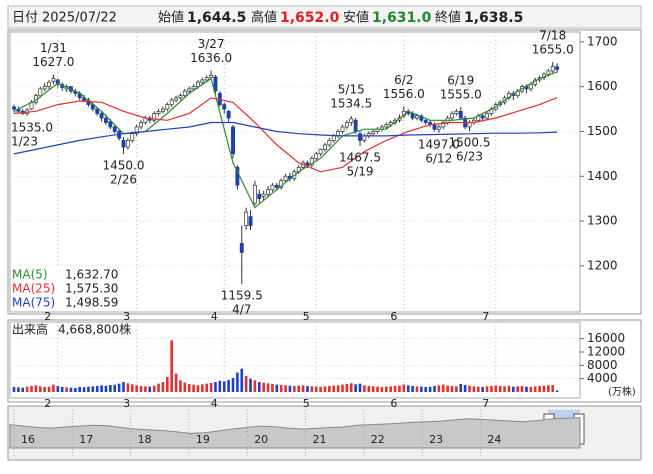 This screenshot has height=474, width=653. I want to click on high-label: 高値, so click(264, 18).